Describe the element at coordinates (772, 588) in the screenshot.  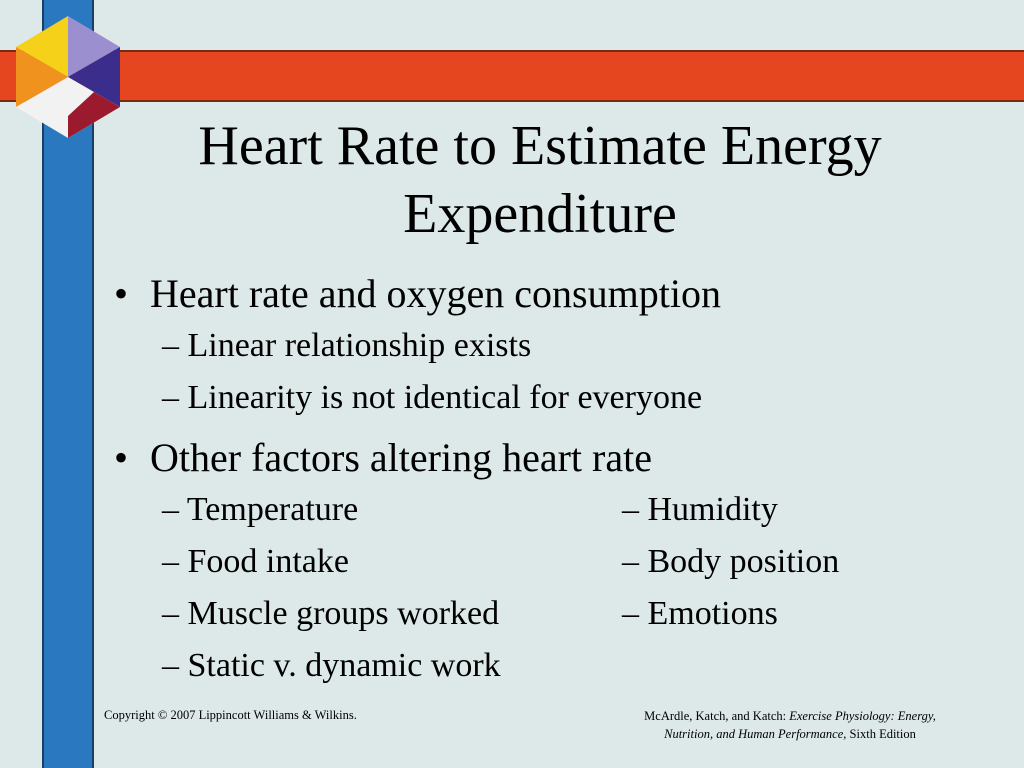
I see `factors-right-column: – Humidity – Body position – Emotions` at that location.